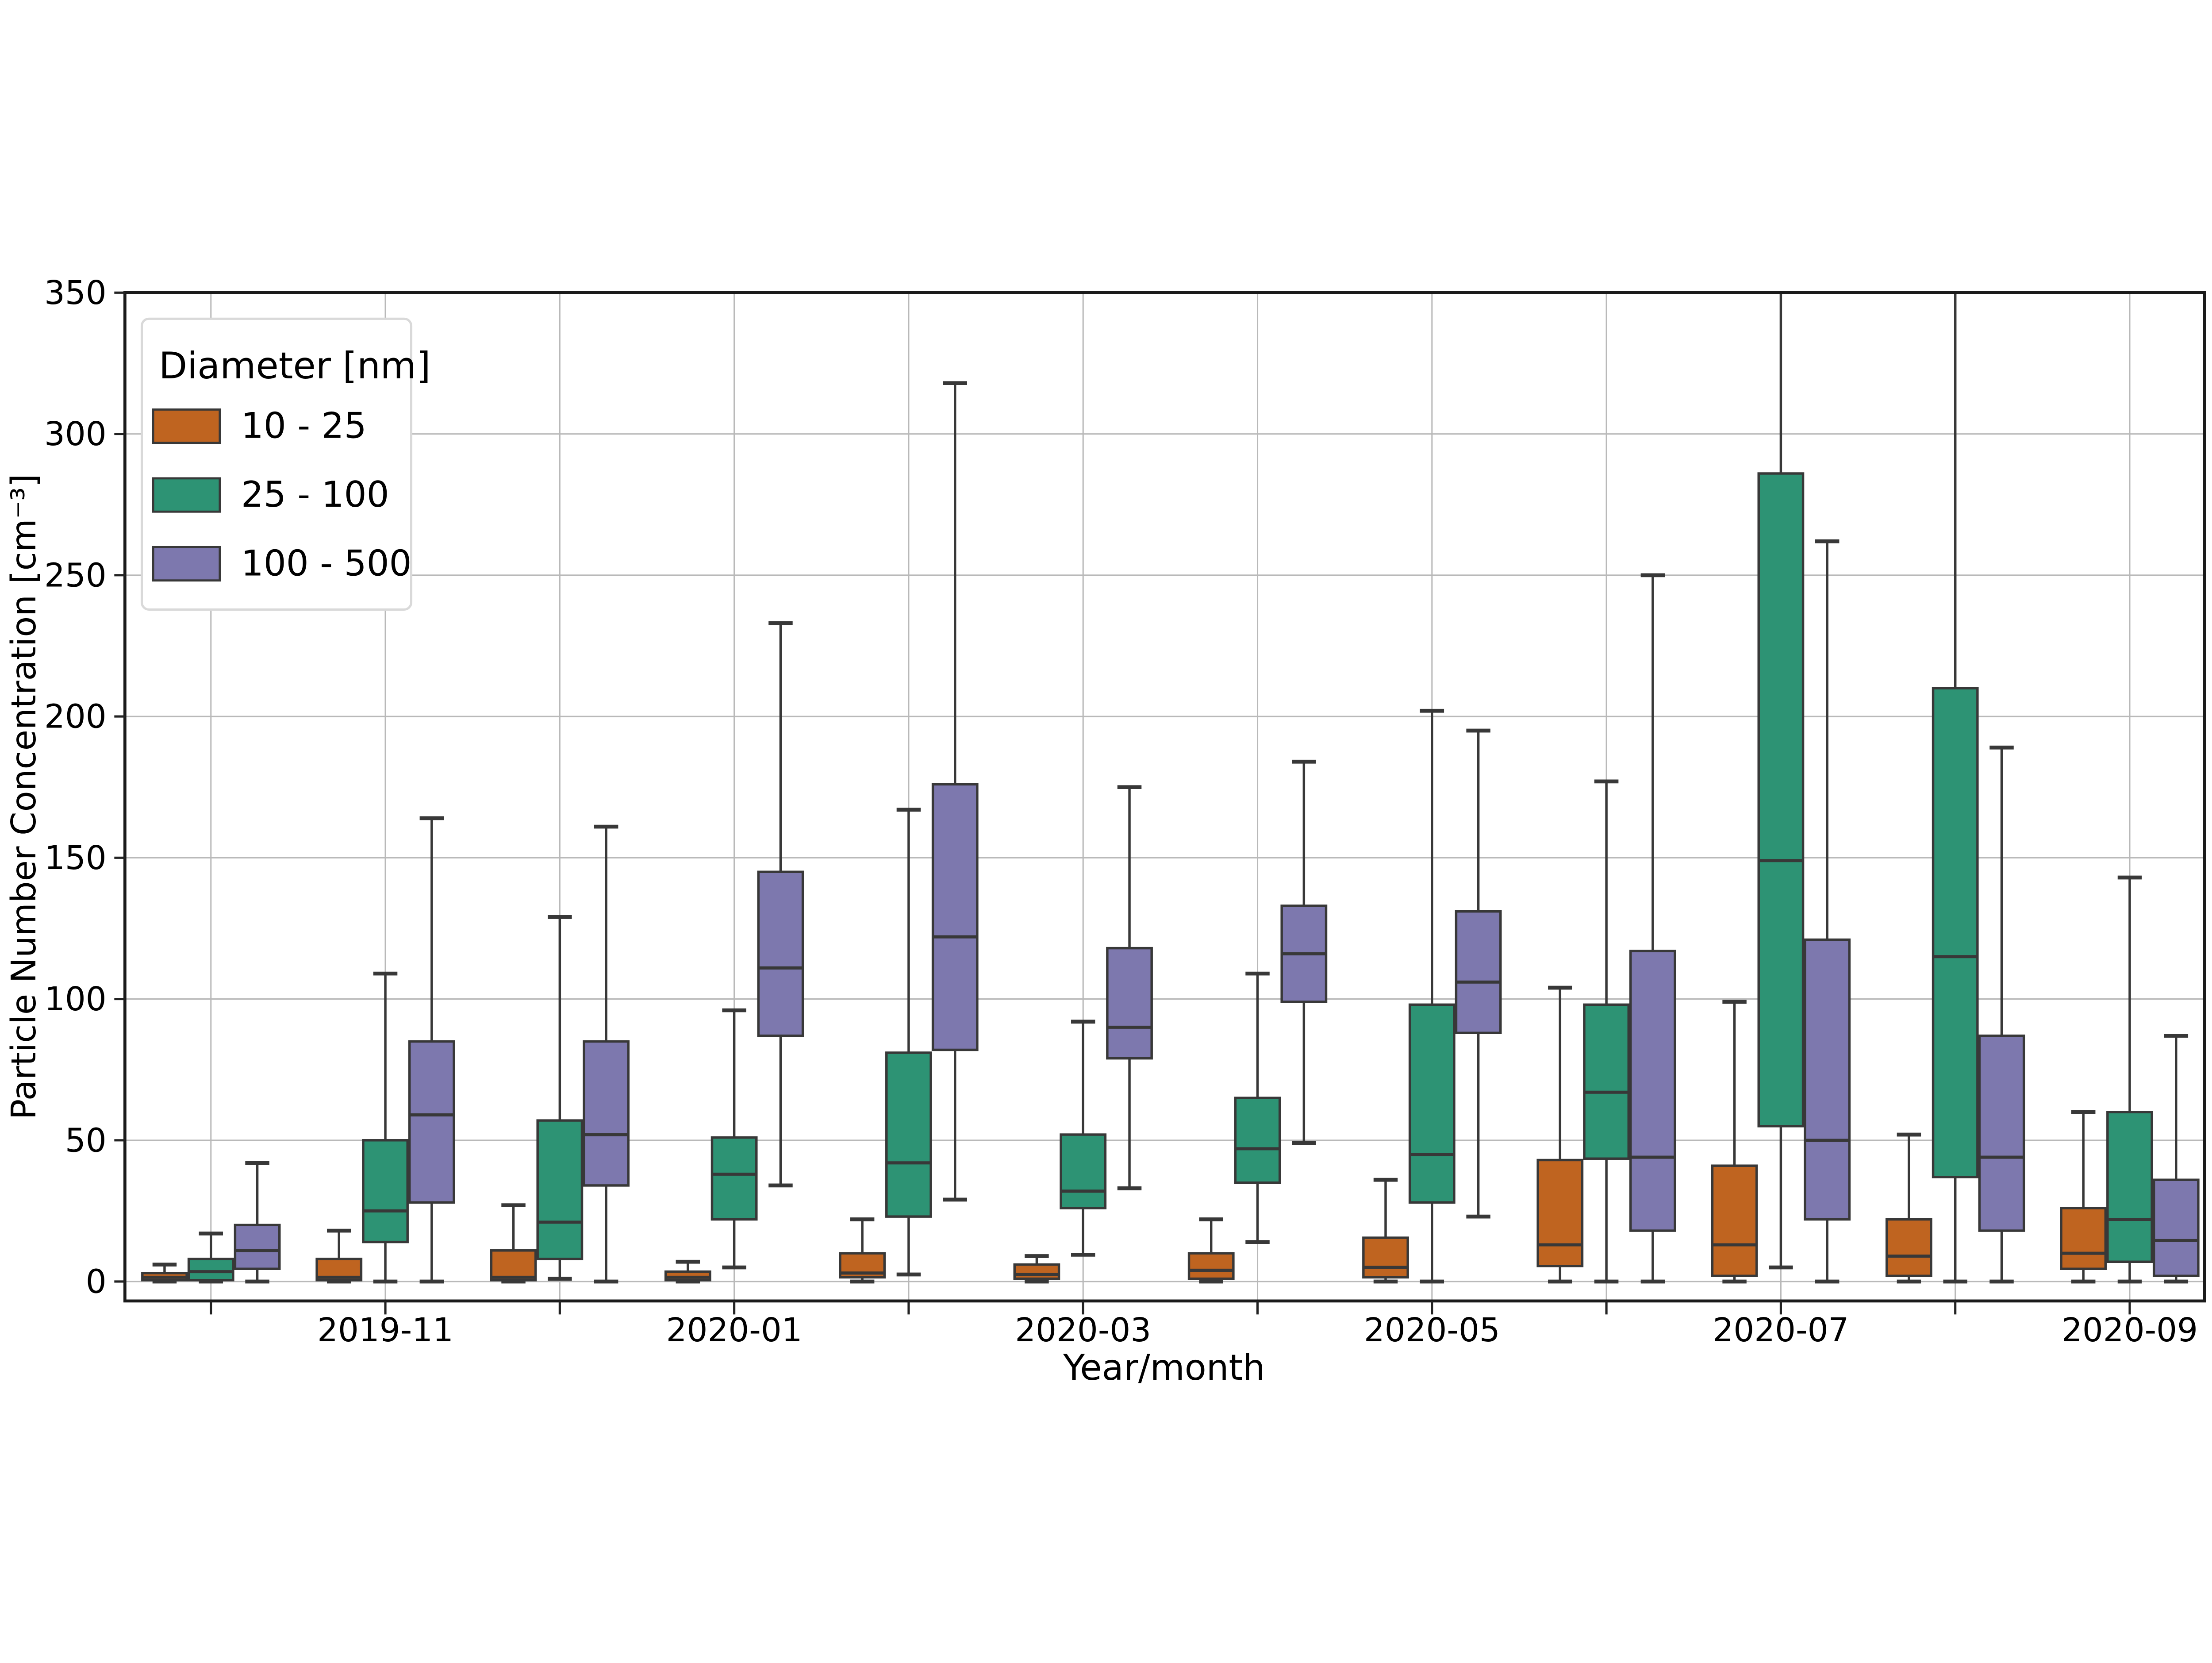 The height and width of the screenshot is (1663, 2212). What do you see at coordinates (76, 293) in the screenshot?
I see `y-tick-label-350: 350` at bounding box center [76, 293].